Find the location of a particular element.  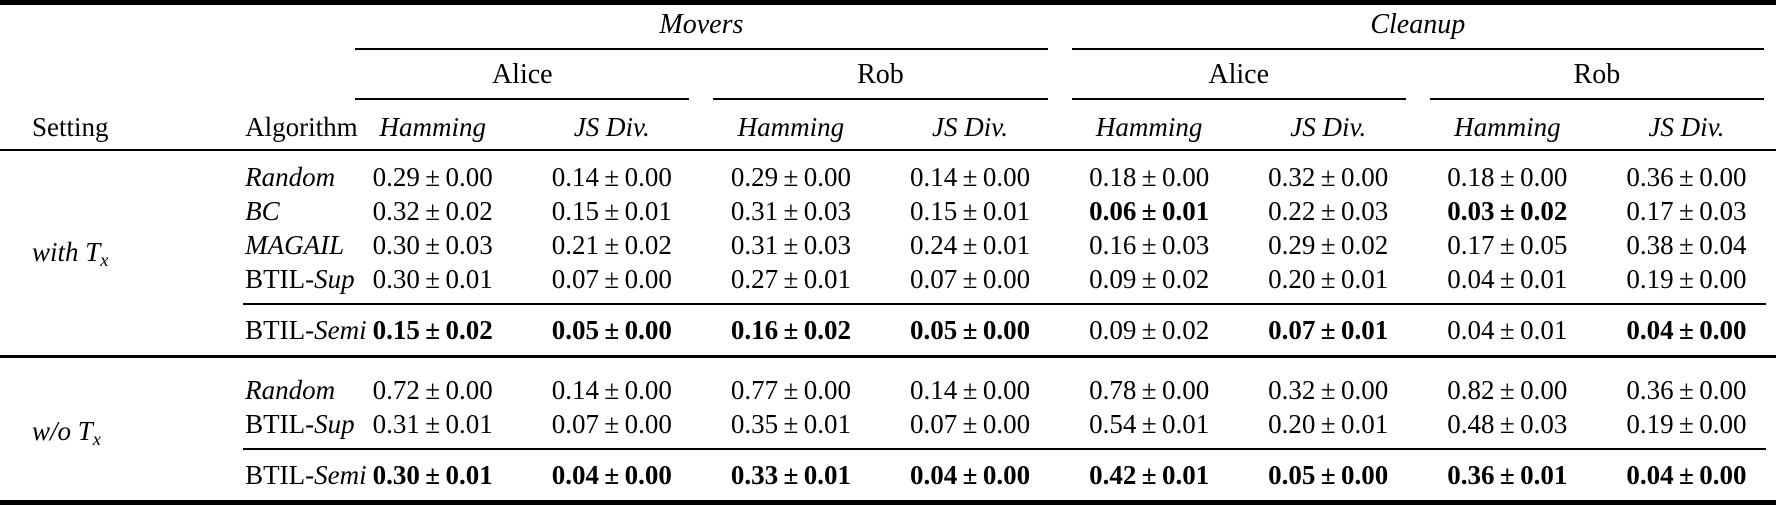

agent-header-movers-alice: Alice is located at coordinates (522, 74).